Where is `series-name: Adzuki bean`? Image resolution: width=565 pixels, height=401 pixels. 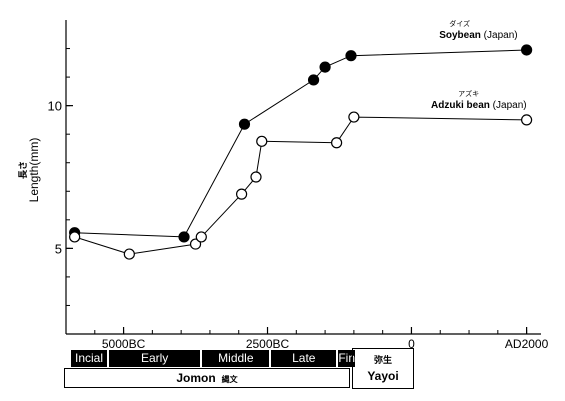 series-name: Adzuki bean is located at coordinates (460, 105).